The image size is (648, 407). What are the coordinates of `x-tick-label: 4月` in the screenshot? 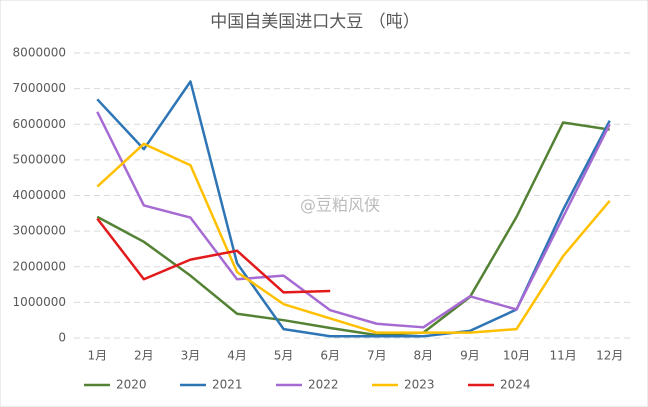 It's located at (237, 356).